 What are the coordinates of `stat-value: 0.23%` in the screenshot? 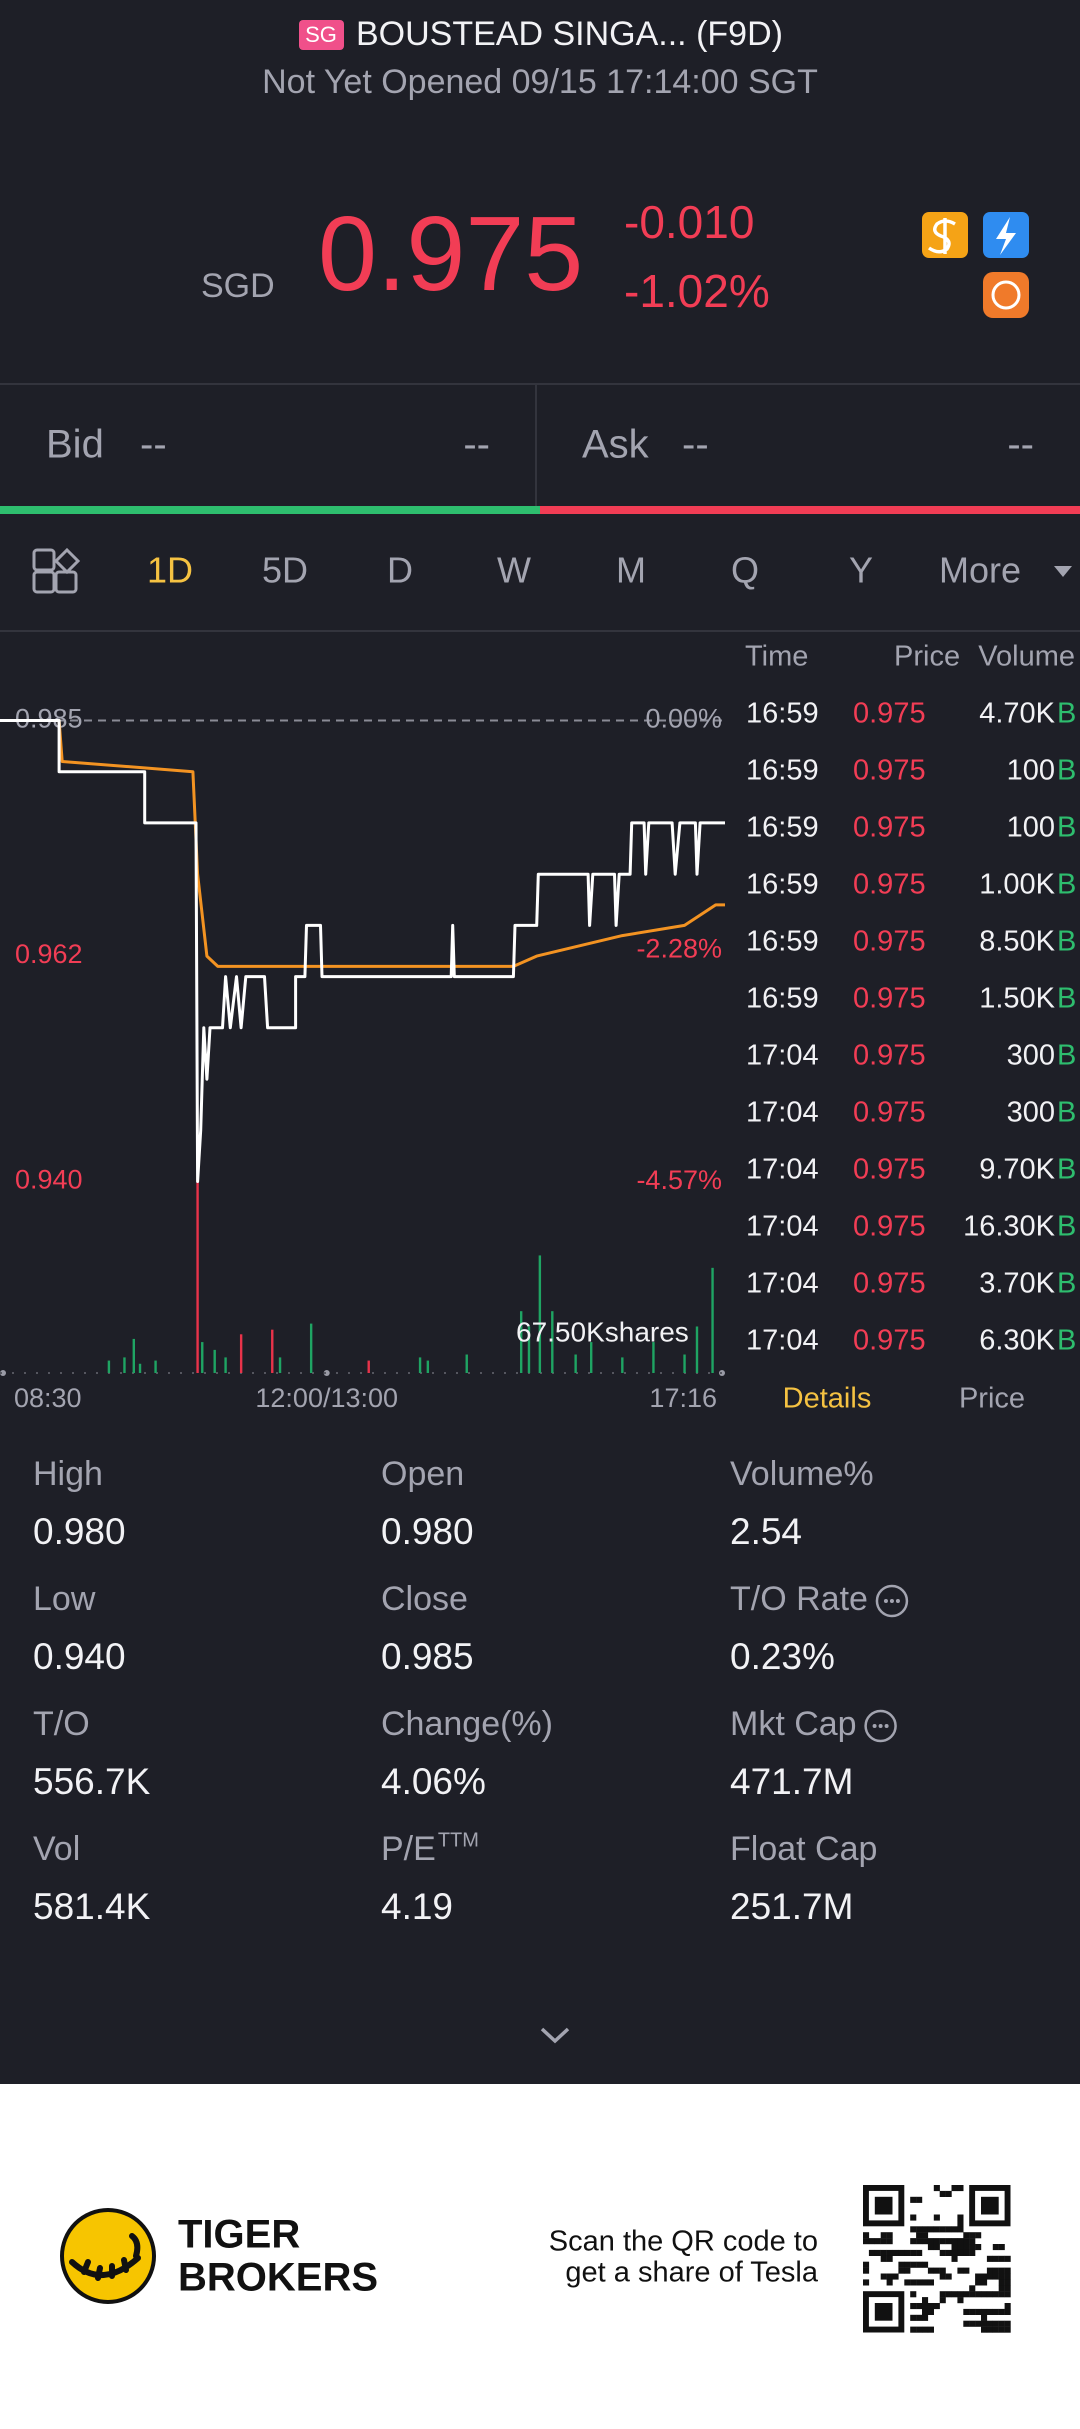 It's located at (782, 1656).